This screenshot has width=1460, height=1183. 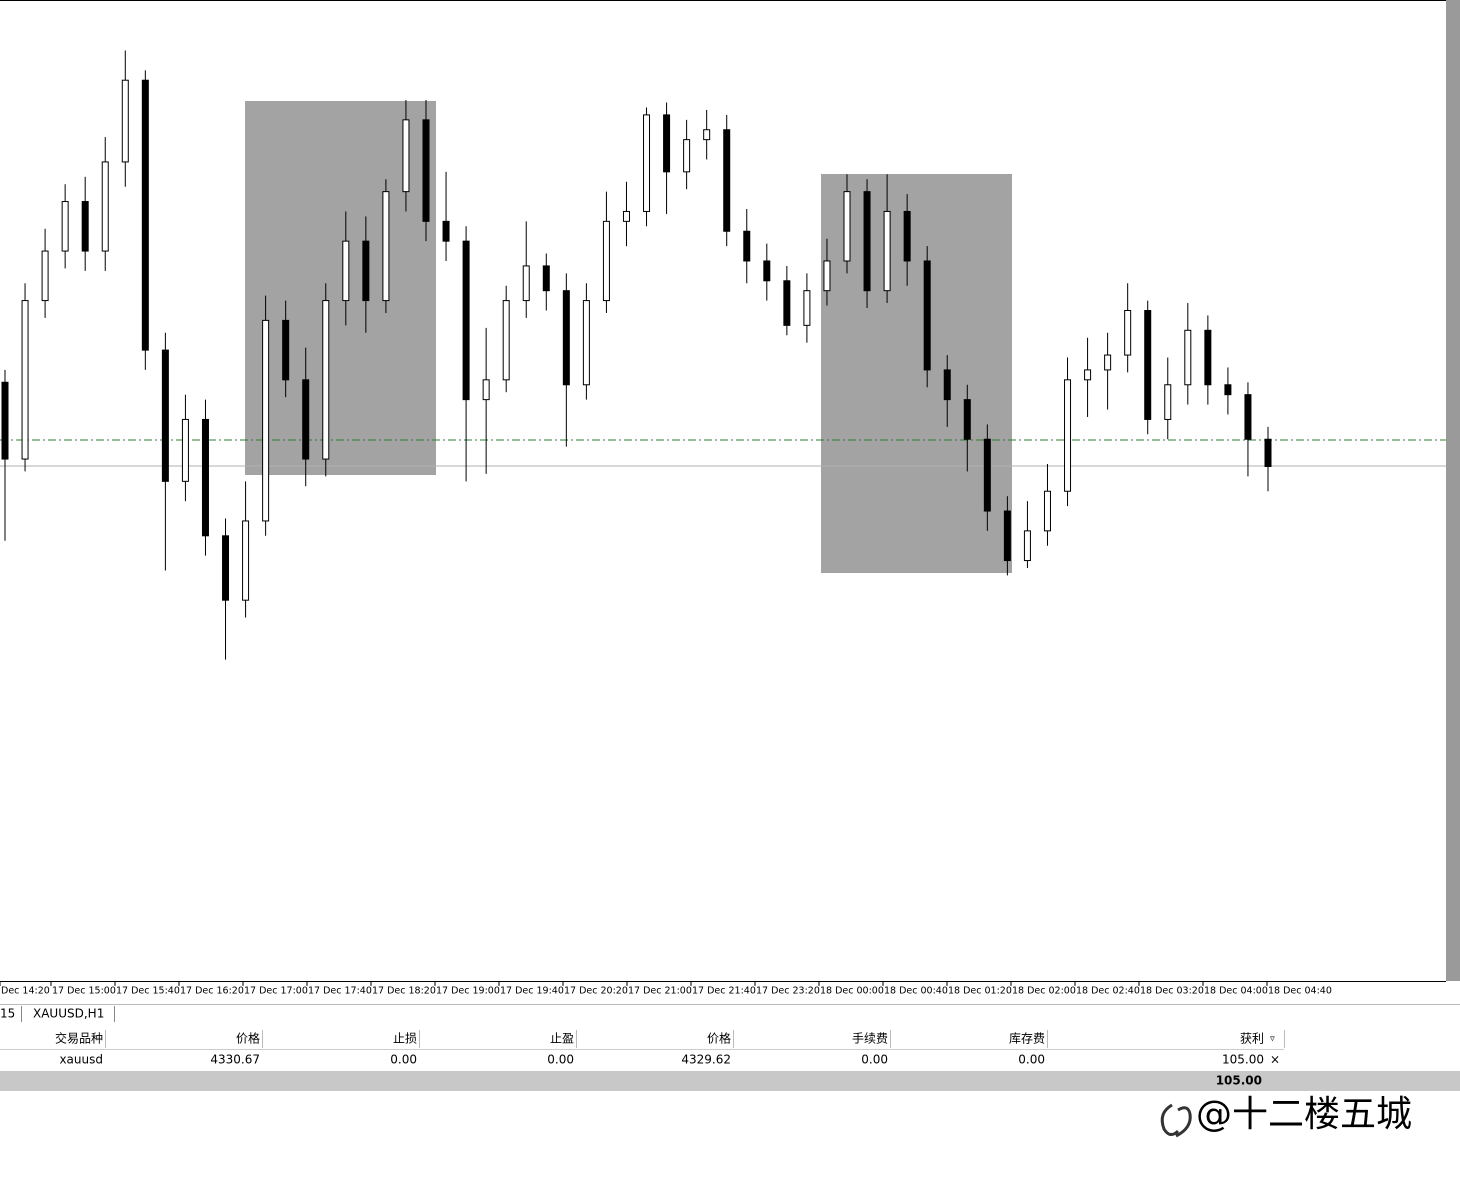 I want to click on column-header: 止盈, so click(x=562, y=1039).